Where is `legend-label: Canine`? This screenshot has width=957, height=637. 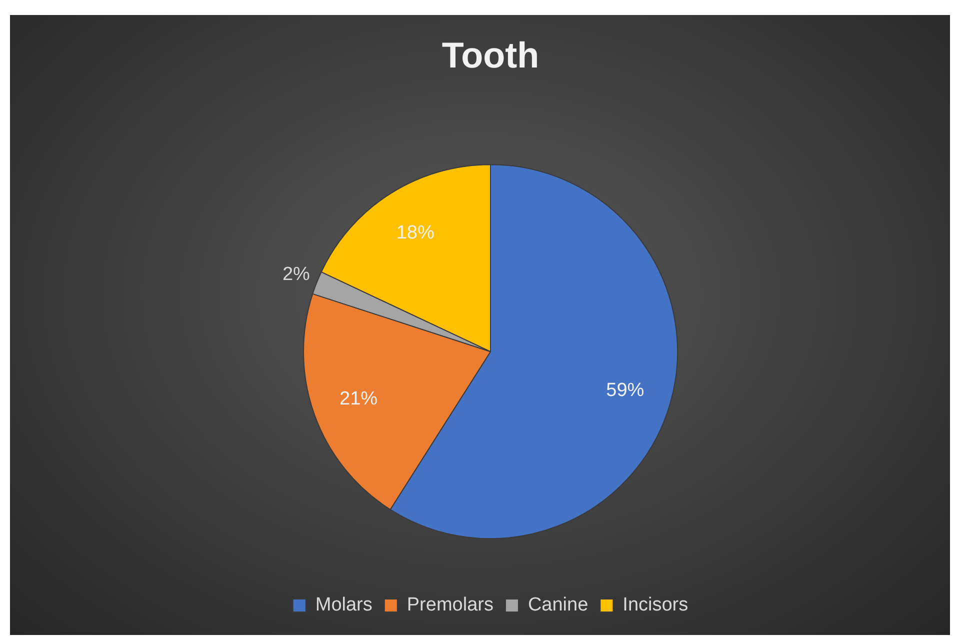
legend-label: Canine is located at coordinates (558, 605).